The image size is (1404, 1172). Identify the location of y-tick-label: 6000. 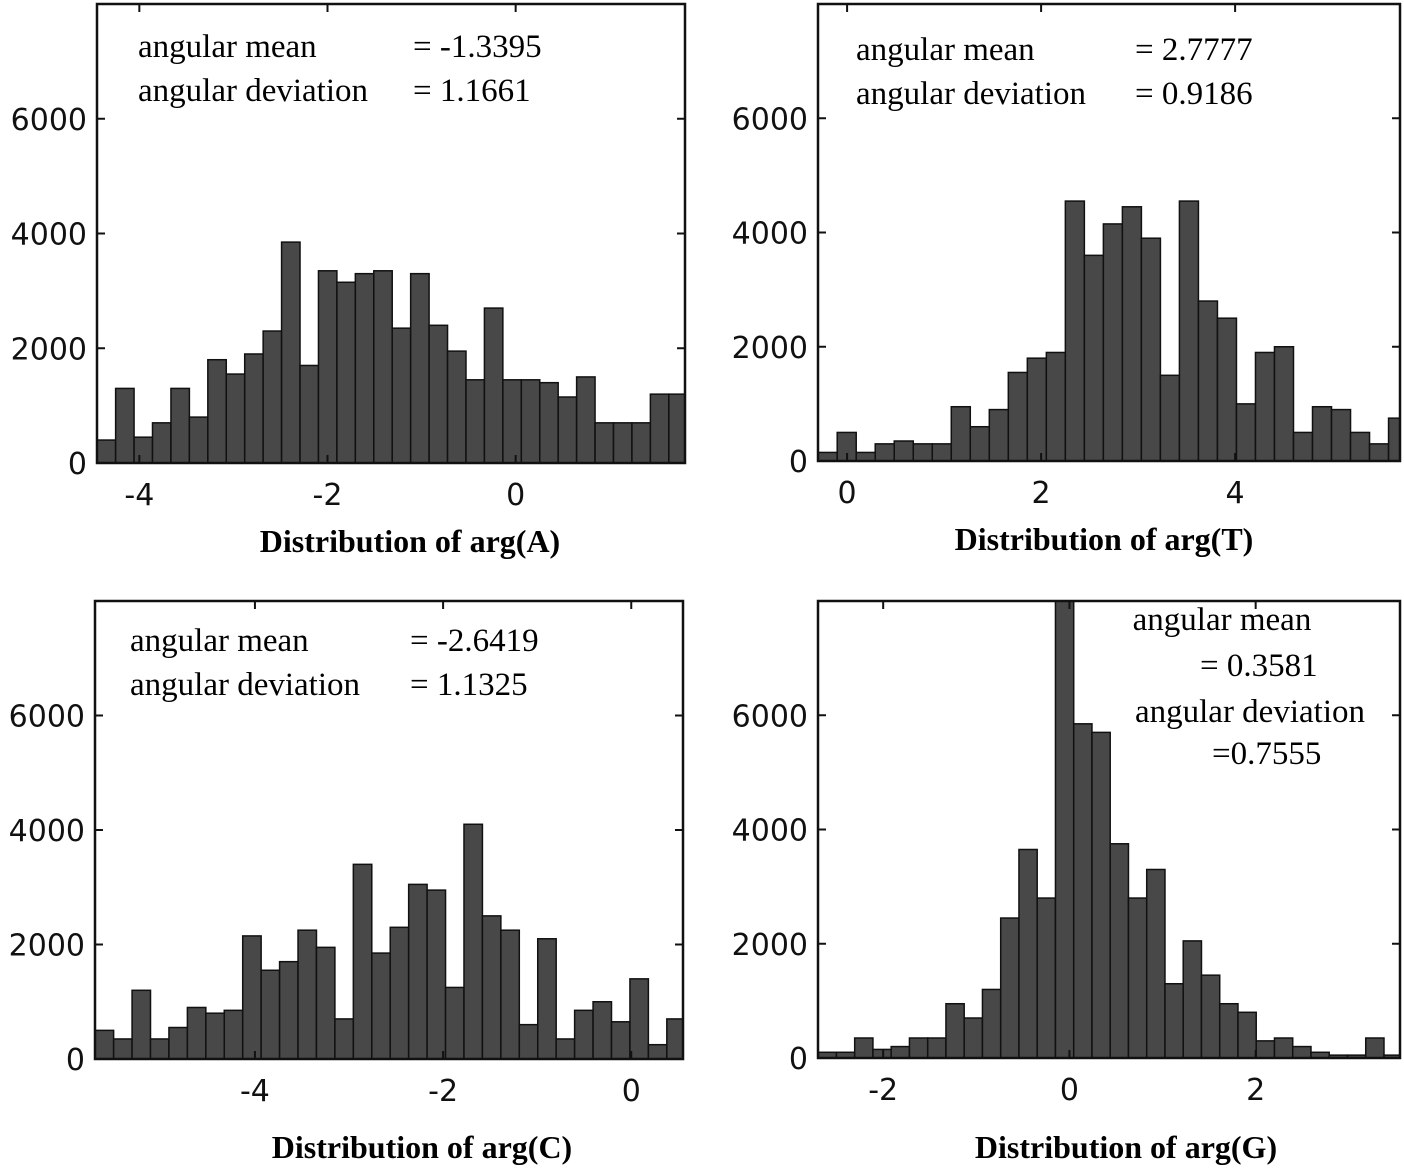
(49, 120).